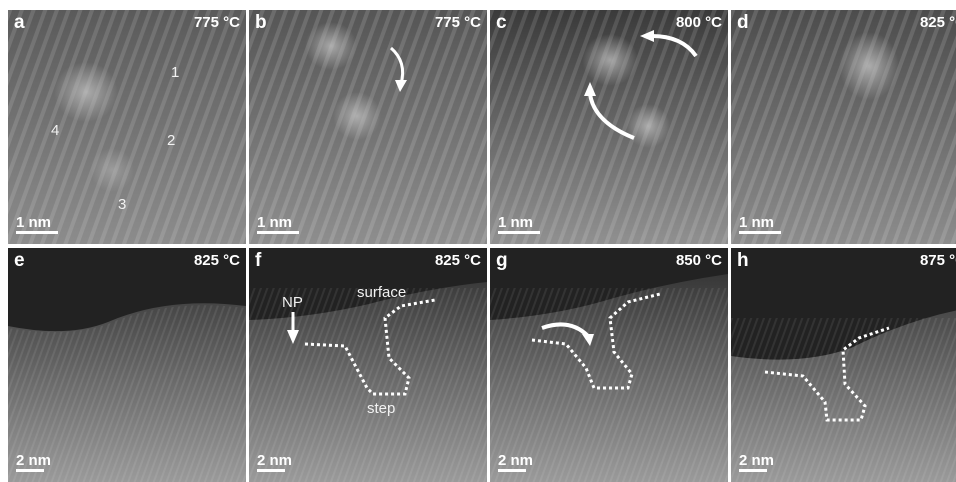  What do you see at coordinates (743, 260) in the screenshot?
I see `panel-label: h` at bounding box center [743, 260].